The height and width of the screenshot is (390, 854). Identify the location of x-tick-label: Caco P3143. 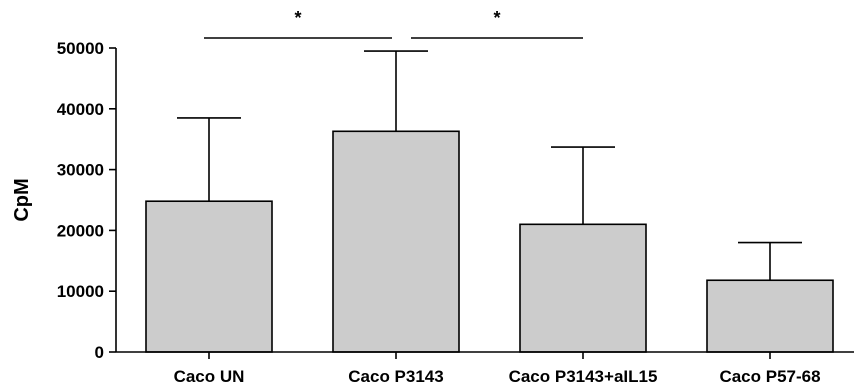
(395, 376).